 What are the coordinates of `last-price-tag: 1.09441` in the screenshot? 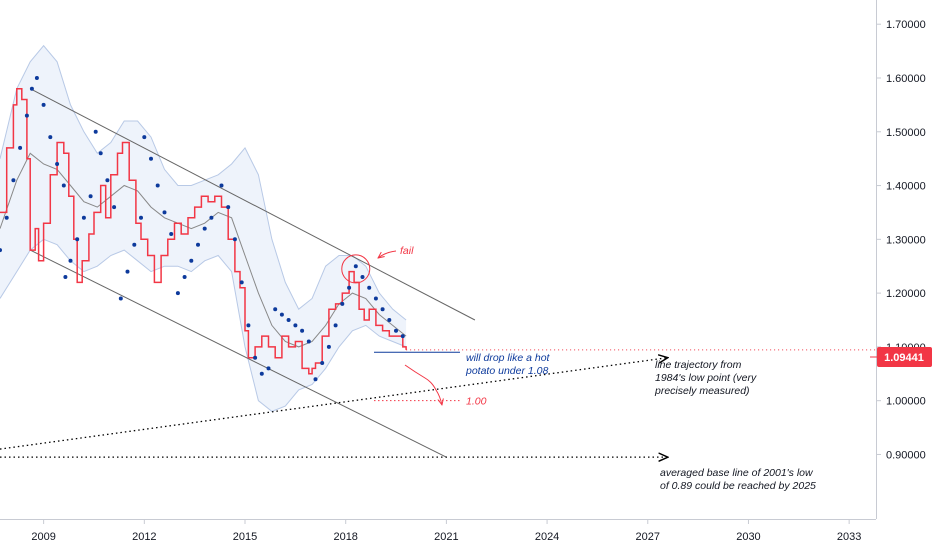 It's located at (901, 357).